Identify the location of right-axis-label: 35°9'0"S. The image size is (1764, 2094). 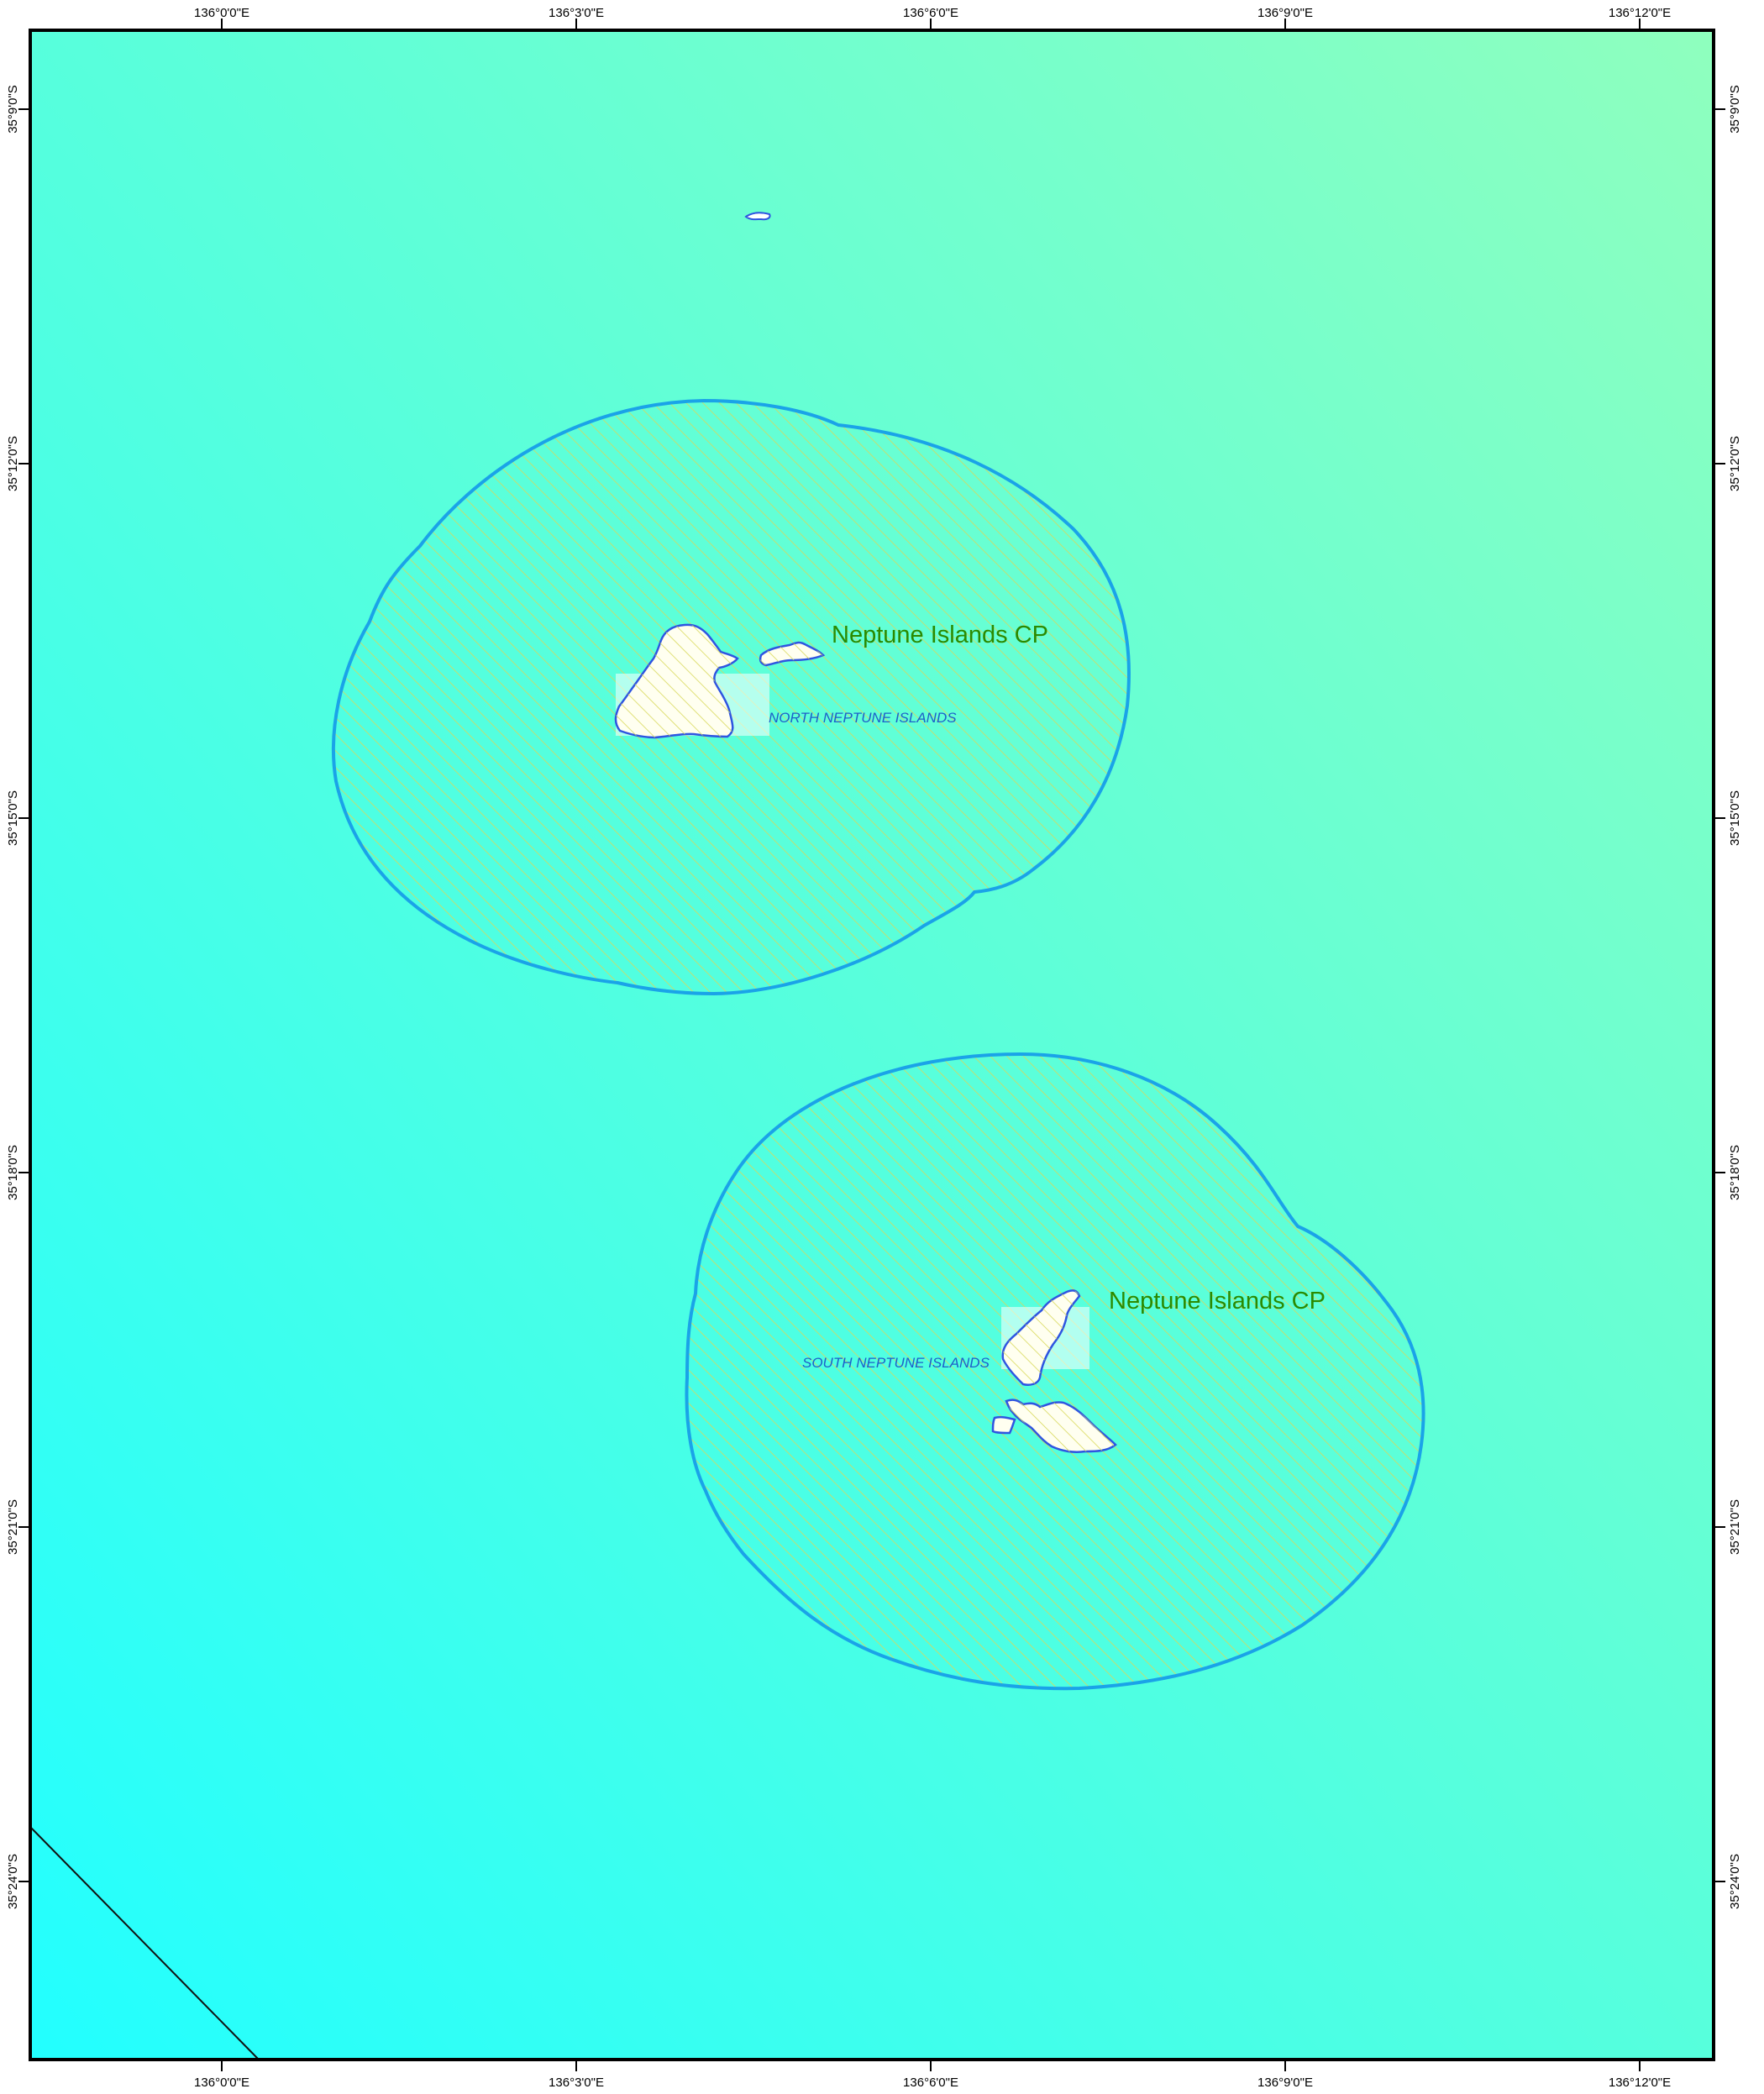
(1735, 109).